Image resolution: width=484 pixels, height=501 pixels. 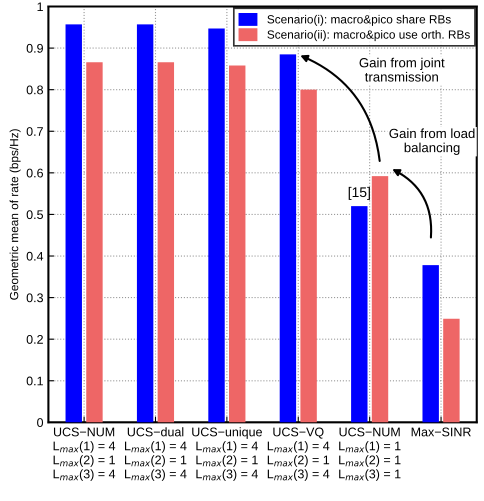 I want to click on y-tick-label: 0.6, so click(x=34, y=173).